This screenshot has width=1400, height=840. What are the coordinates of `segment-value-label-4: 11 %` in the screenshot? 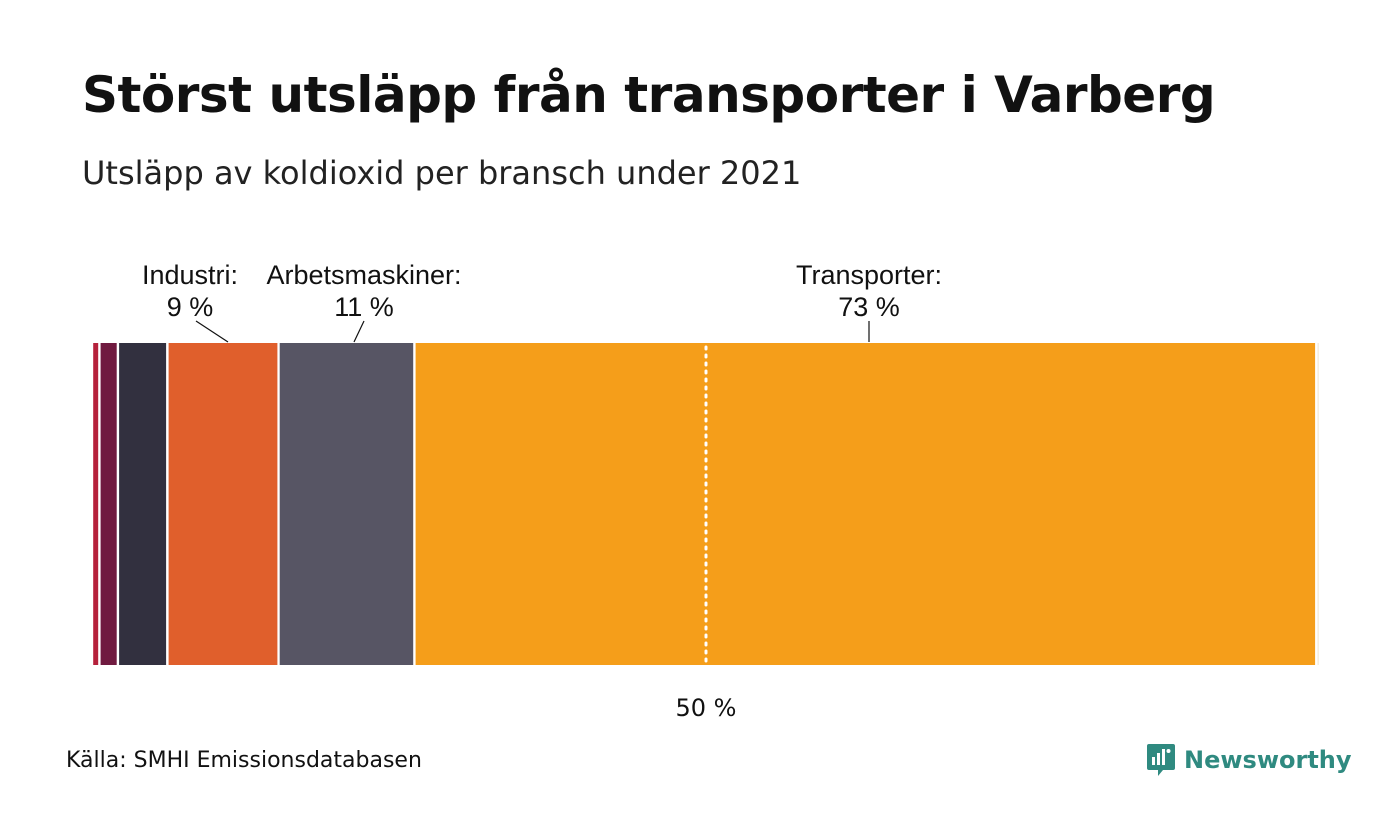 It's located at (364, 307).